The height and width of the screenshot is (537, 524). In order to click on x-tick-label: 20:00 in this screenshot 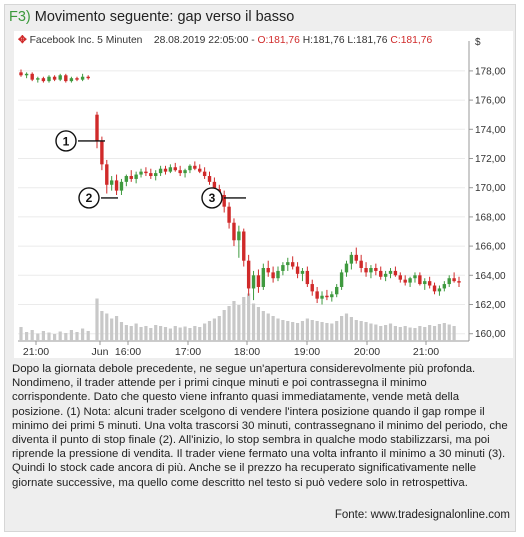, I will do `click(367, 352)`.